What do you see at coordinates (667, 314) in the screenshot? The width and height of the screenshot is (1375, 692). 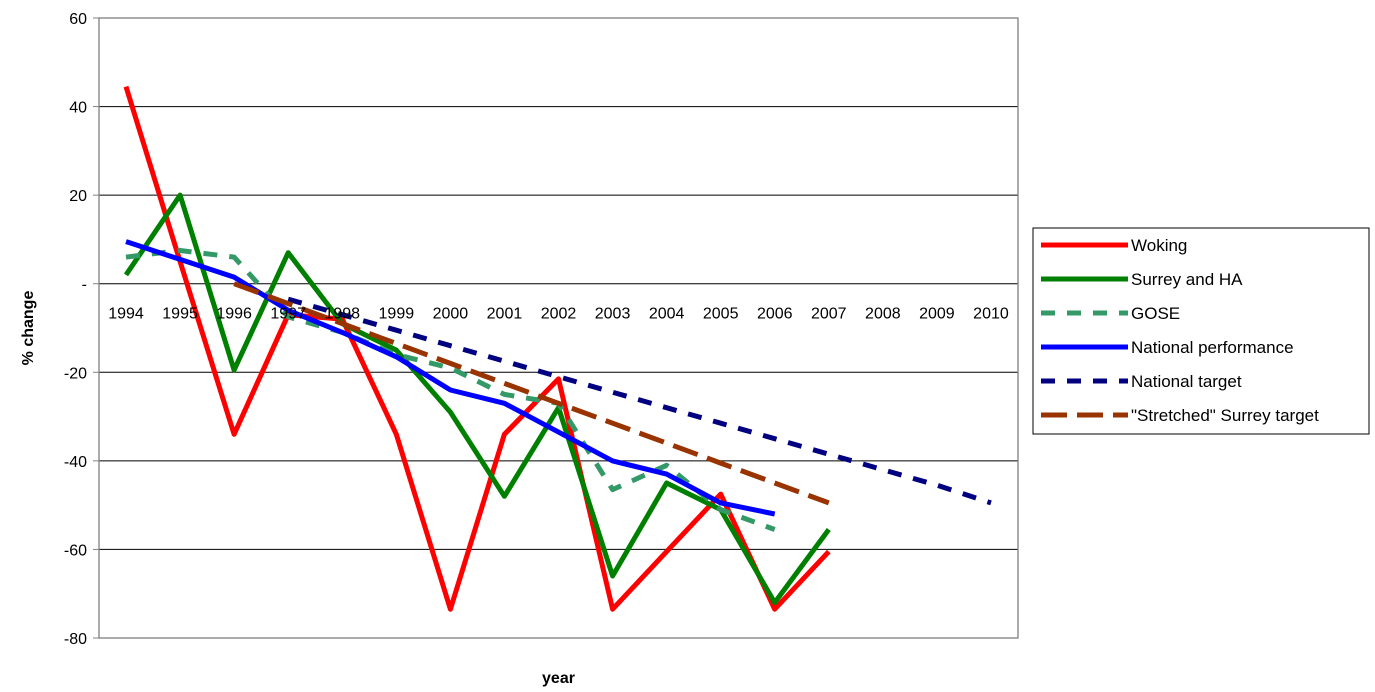 I see `x-tick-label: 2004` at bounding box center [667, 314].